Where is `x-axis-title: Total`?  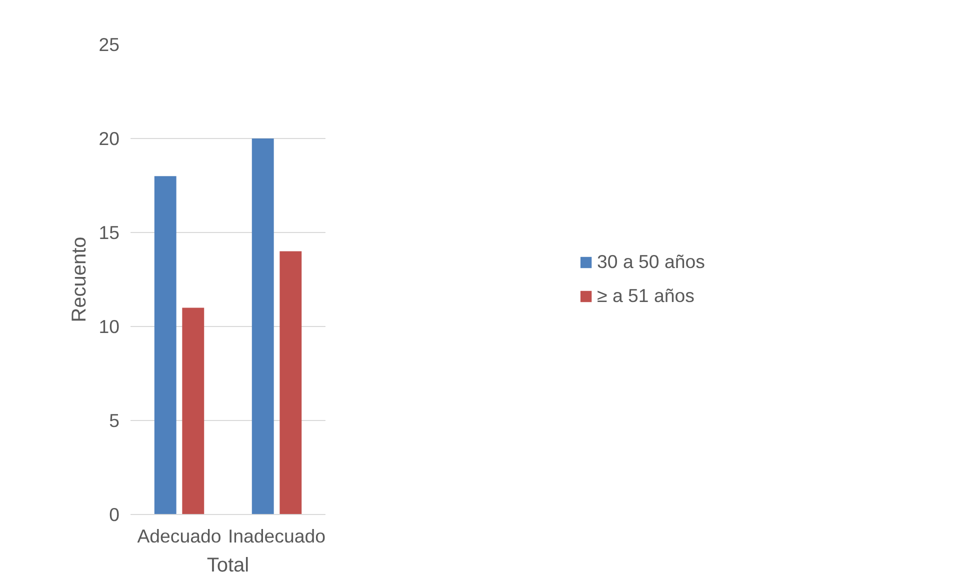 x-axis-title: Total is located at coordinates (228, 565).